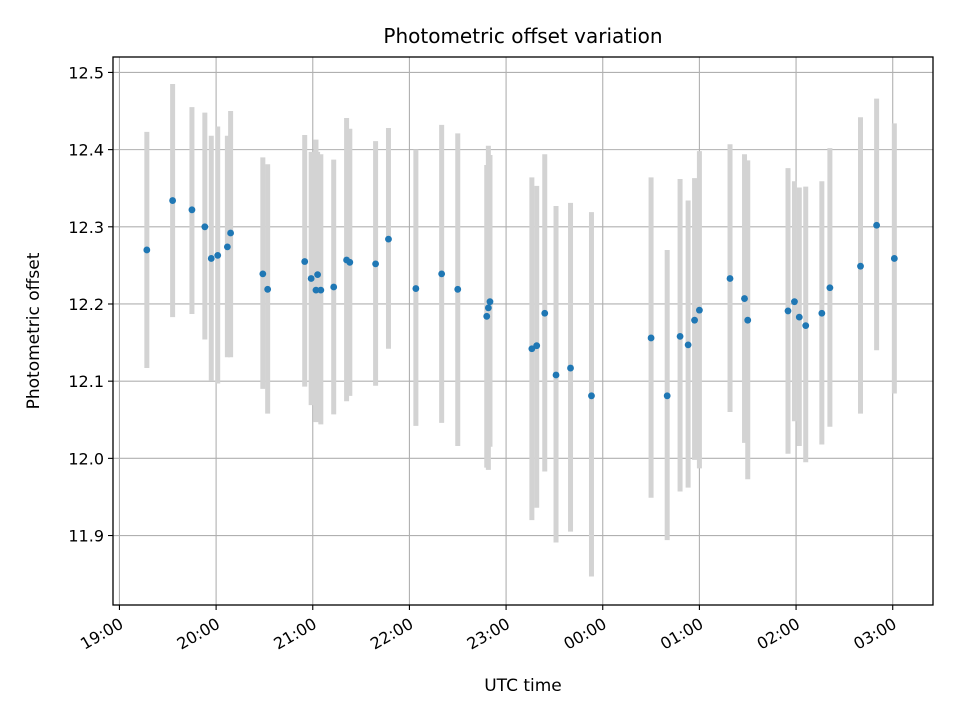 This screenshot has height=720, width=960. Describe the element at coordinates (86, 72) in the screenshot. I see `y-tick-label: 12.5` at that location.